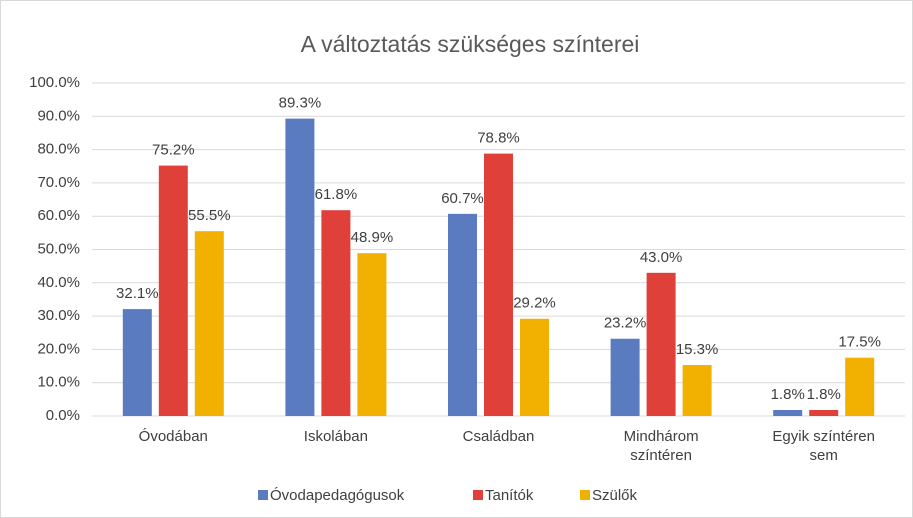  I want to click on y-tick-label: 40.0%, so click(58, 282).